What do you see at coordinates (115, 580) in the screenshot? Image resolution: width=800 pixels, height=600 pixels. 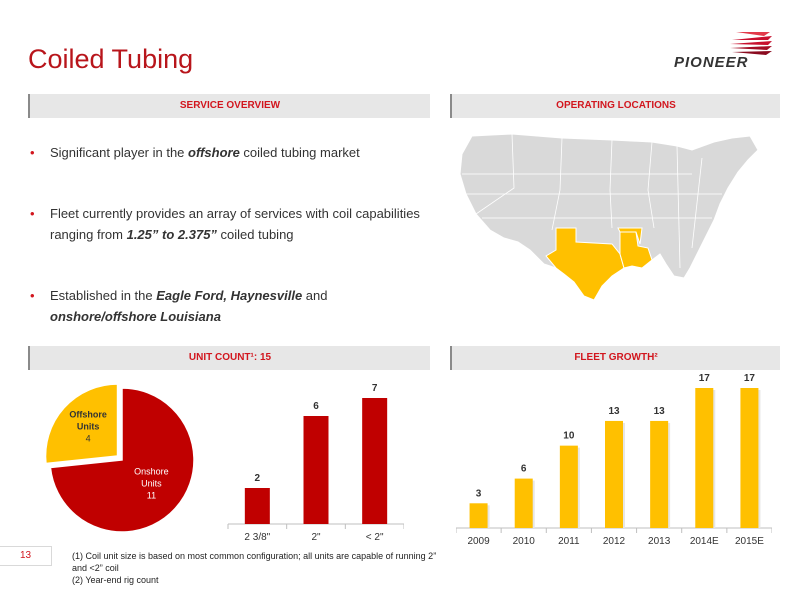 I see `footnote-2: (2) Year-end rig count` at bounding box center [115, 580].